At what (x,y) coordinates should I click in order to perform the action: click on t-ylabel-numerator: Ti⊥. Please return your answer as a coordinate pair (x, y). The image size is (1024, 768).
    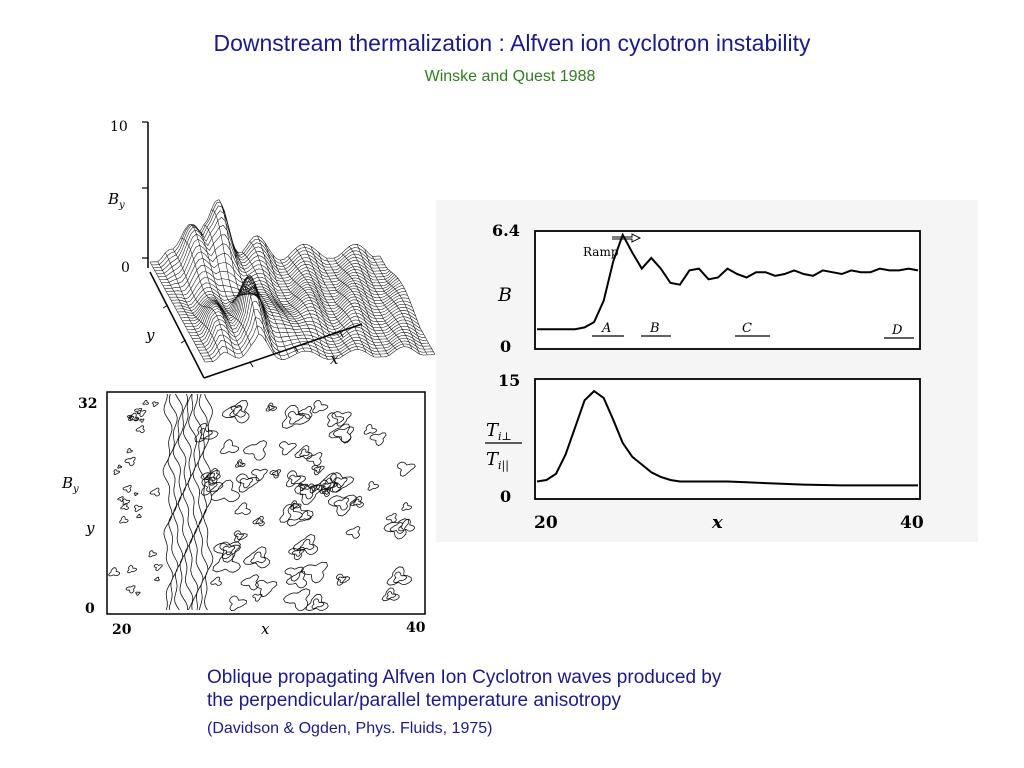
    Looking at the image, I should click on (499, 431).